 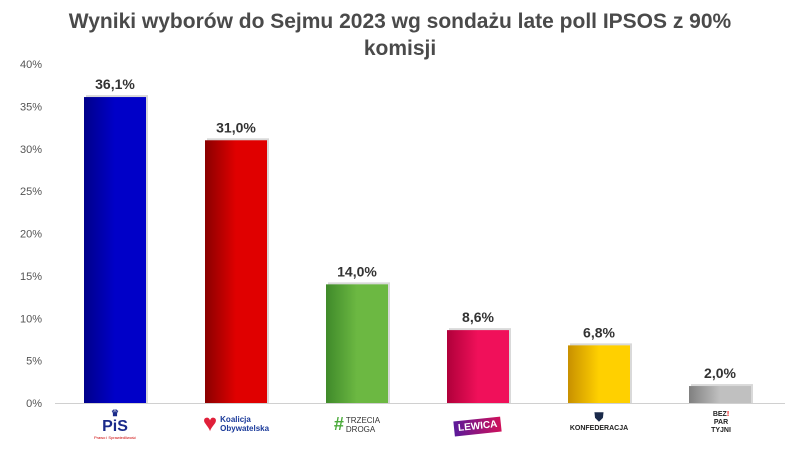 I want to click on data-label: 6,8%, so click(x=599, y=332).